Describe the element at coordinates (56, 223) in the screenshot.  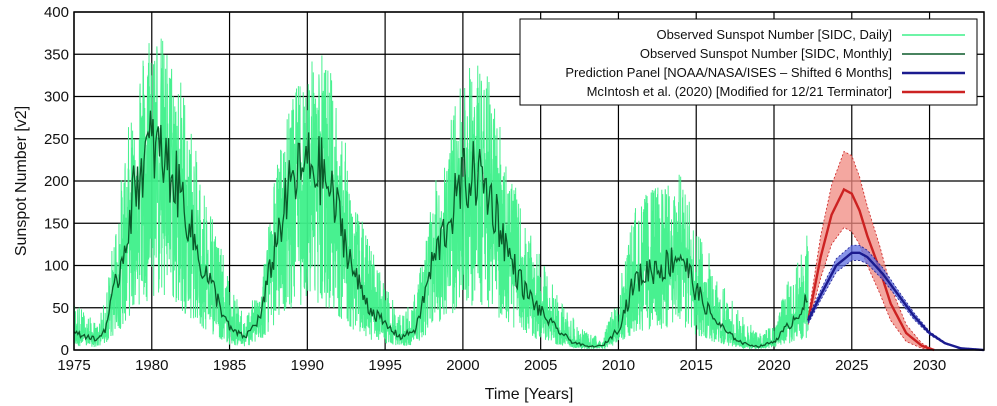
I see `y-tick-label: 150` at that location.